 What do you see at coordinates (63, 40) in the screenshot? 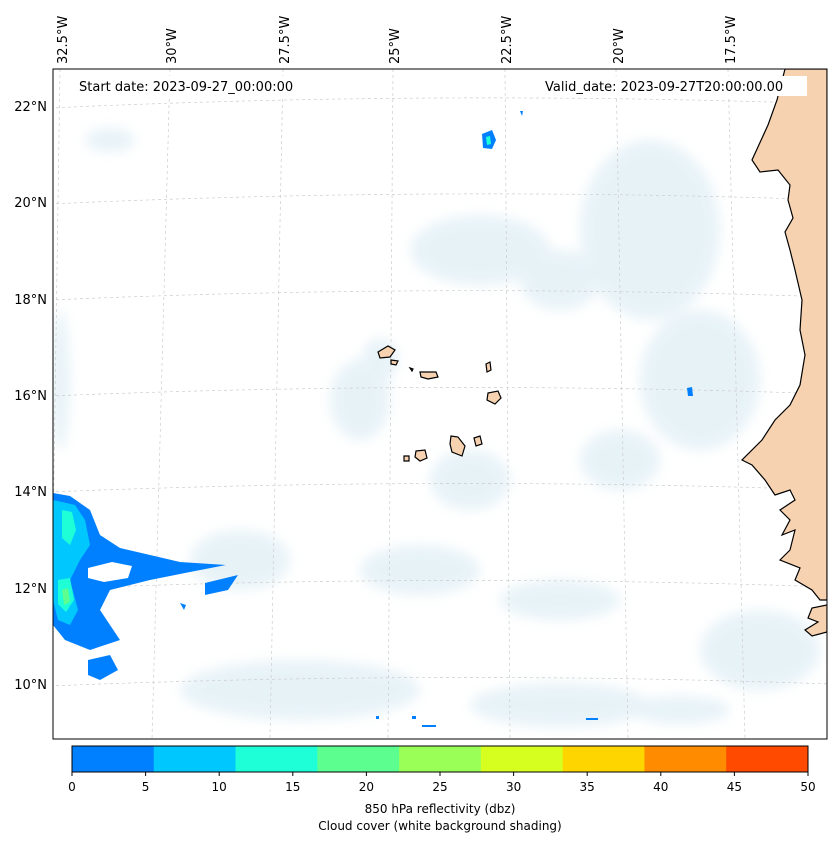
I see `lon-label: 32.5°W` at bounding box center [63, 40].